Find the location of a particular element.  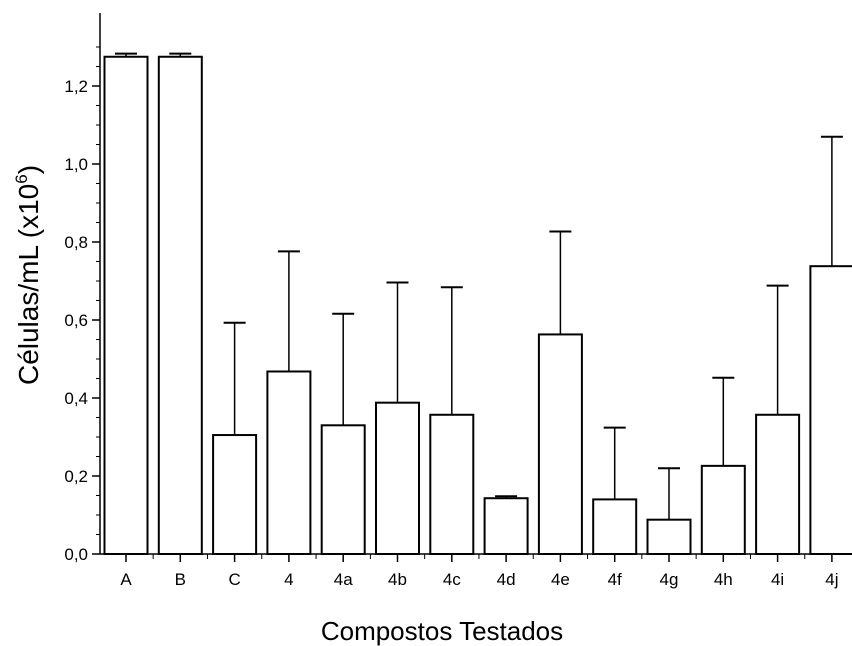

bar-4j is located at coordinates (830, 410).